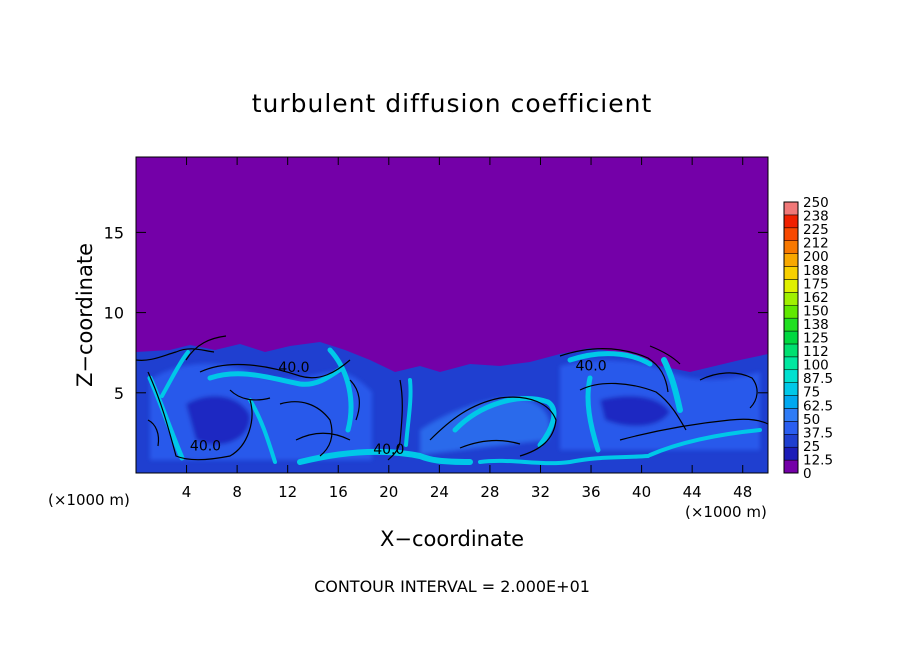 The image size is (904, 654). I want to click on colorbar-label: 100, so click(816, 366).